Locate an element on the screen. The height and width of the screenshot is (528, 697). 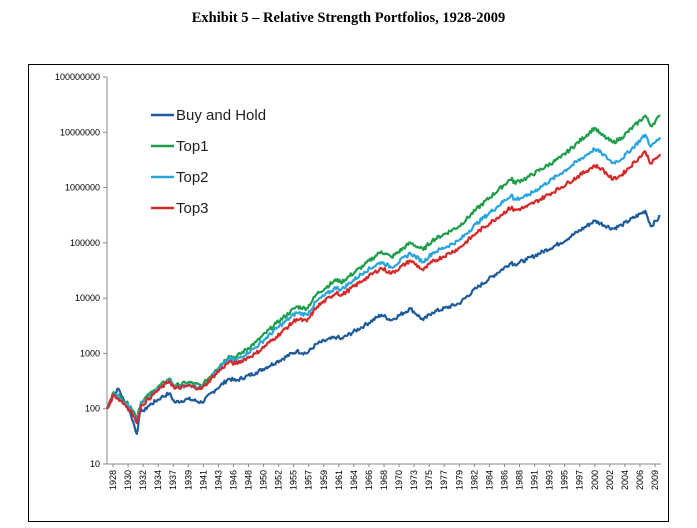
x-tick-label: 1950 is located at coordinates (264, 480).